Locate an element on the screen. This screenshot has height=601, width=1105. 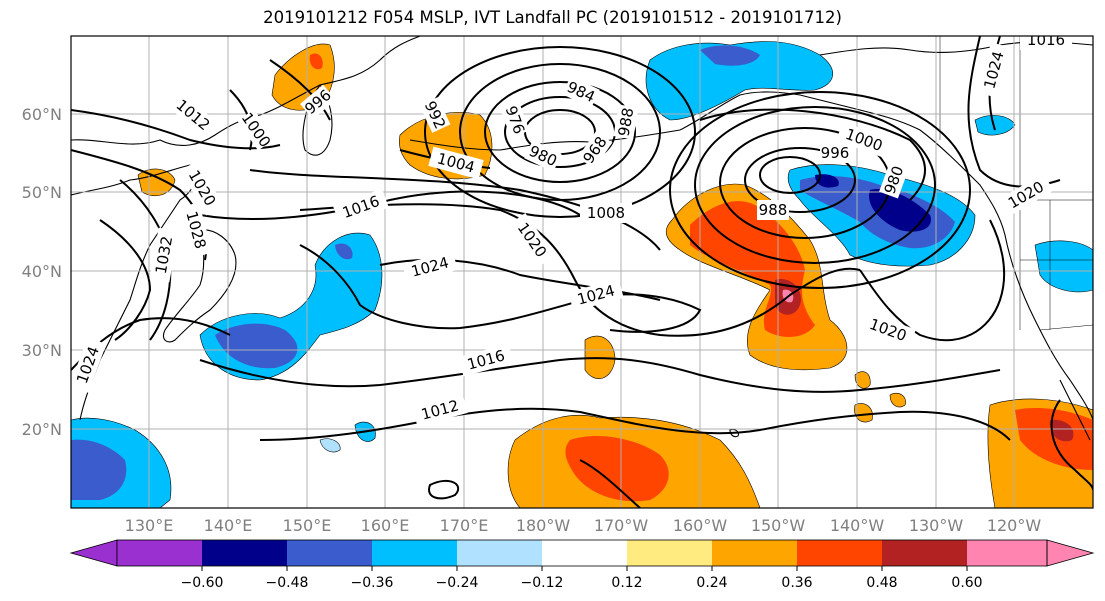
isobar-1008-south is located at coordinates (610, 483).